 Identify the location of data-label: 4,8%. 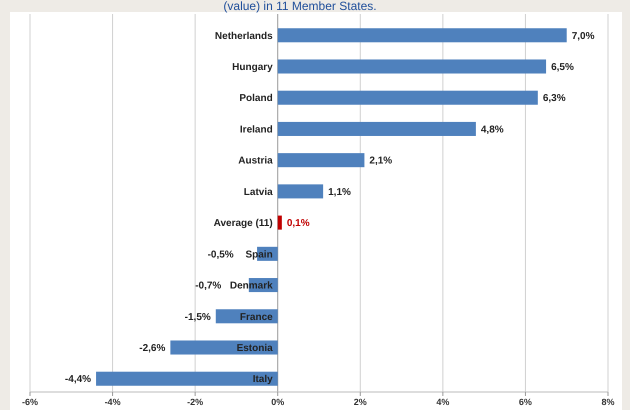
(492, 130).